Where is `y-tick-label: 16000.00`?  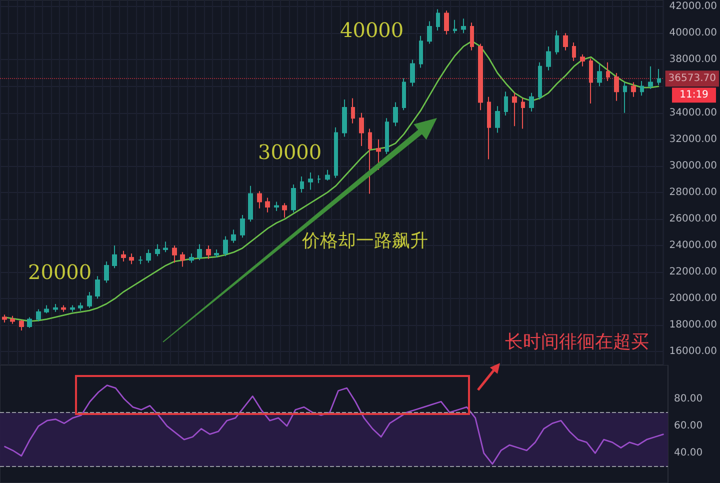
y-tick-label: 16000.00 is located at coordinates (693, 352).